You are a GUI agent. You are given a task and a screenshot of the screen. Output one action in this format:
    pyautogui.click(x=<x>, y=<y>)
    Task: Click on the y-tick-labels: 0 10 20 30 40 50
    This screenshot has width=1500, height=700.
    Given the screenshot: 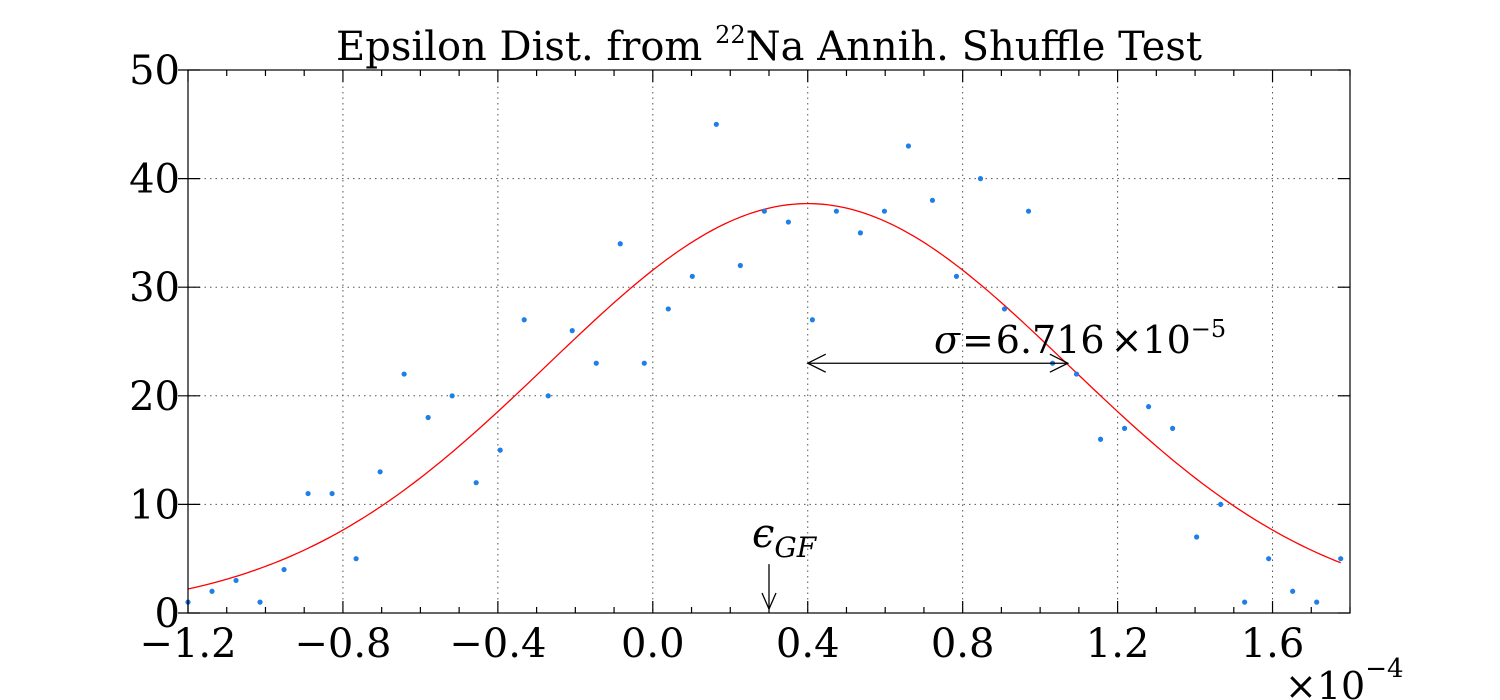 What is the action you would take?
    pyautogui.click(x=154, y=342)
    